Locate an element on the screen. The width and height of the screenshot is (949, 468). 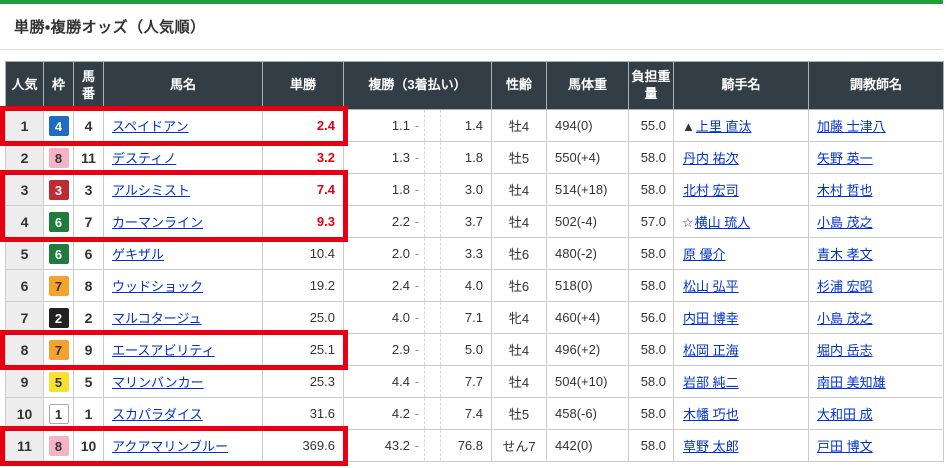
trainer-cell: 矢野 英一 is located at coordinates (876, 157).